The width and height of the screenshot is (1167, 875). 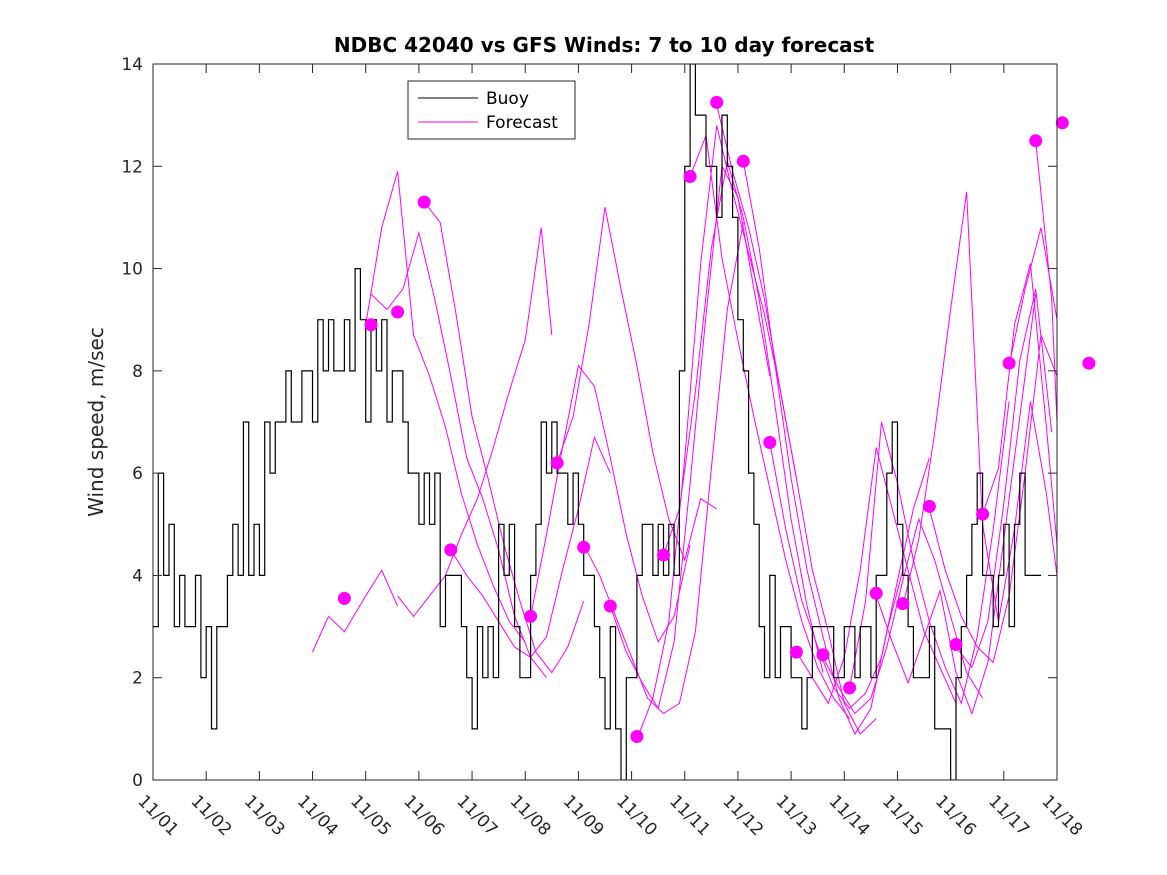 What do you see at coordinates (132, 167) in the screenshot?
I see `y-tick-label-12: 12` at bounding box center [132, 167].